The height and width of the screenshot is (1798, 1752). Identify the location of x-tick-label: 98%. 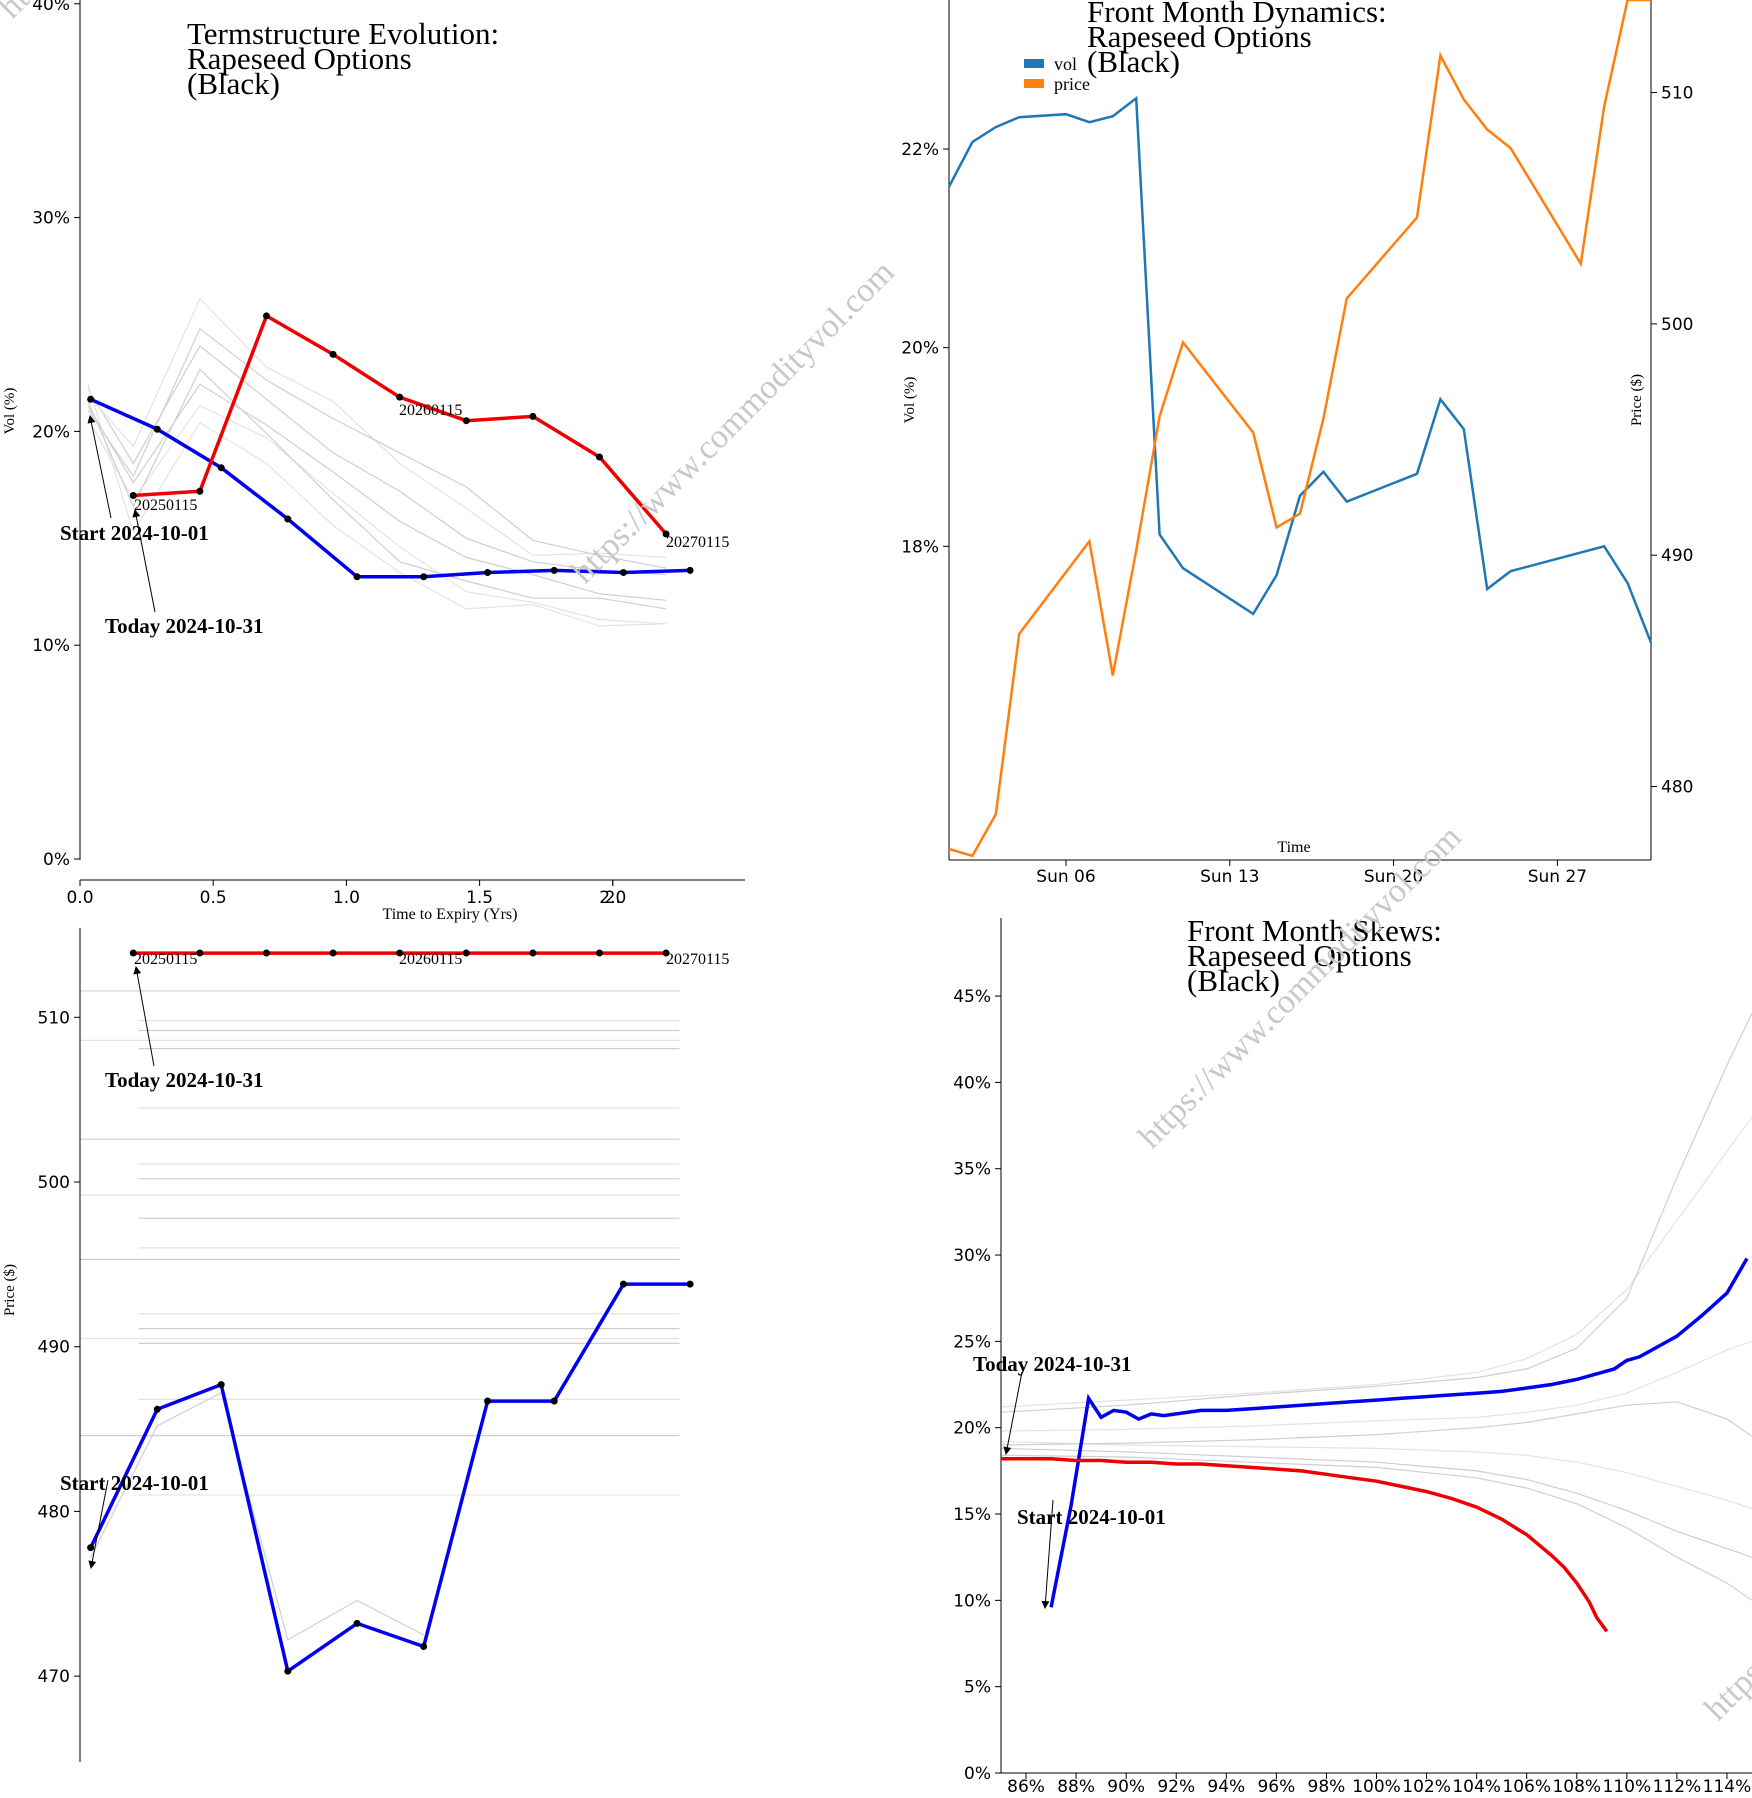
(1327, 1785).